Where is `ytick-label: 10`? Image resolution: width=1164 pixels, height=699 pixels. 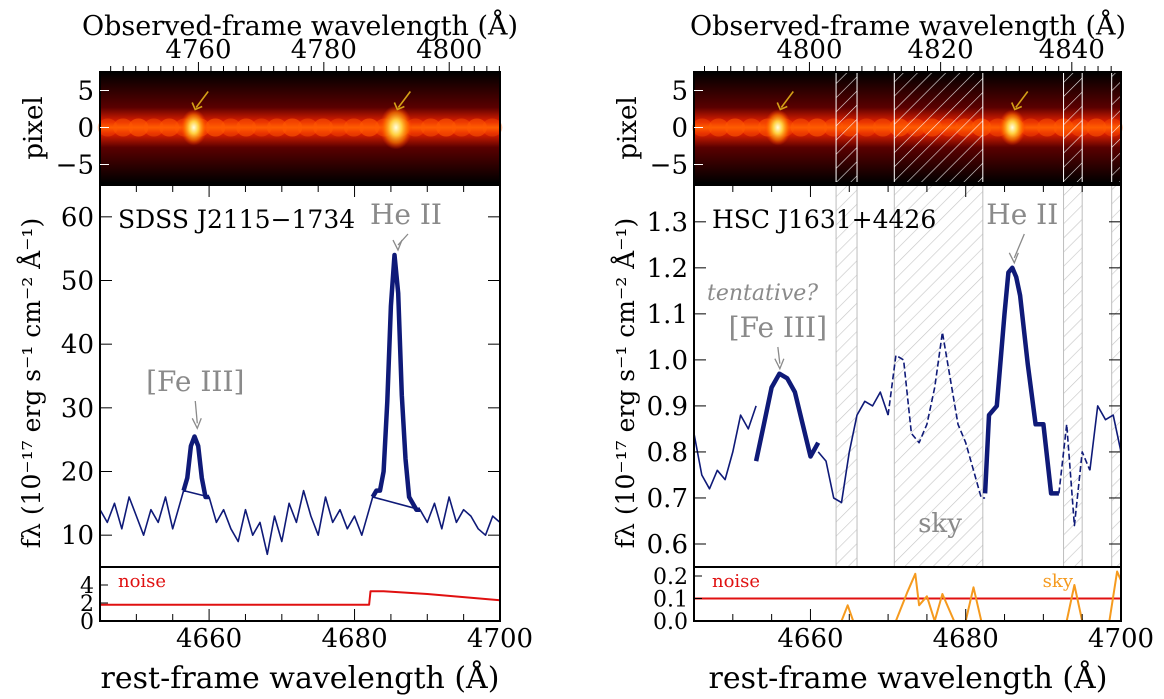
ytick-label: 10 is located at coordinates (77, 536).